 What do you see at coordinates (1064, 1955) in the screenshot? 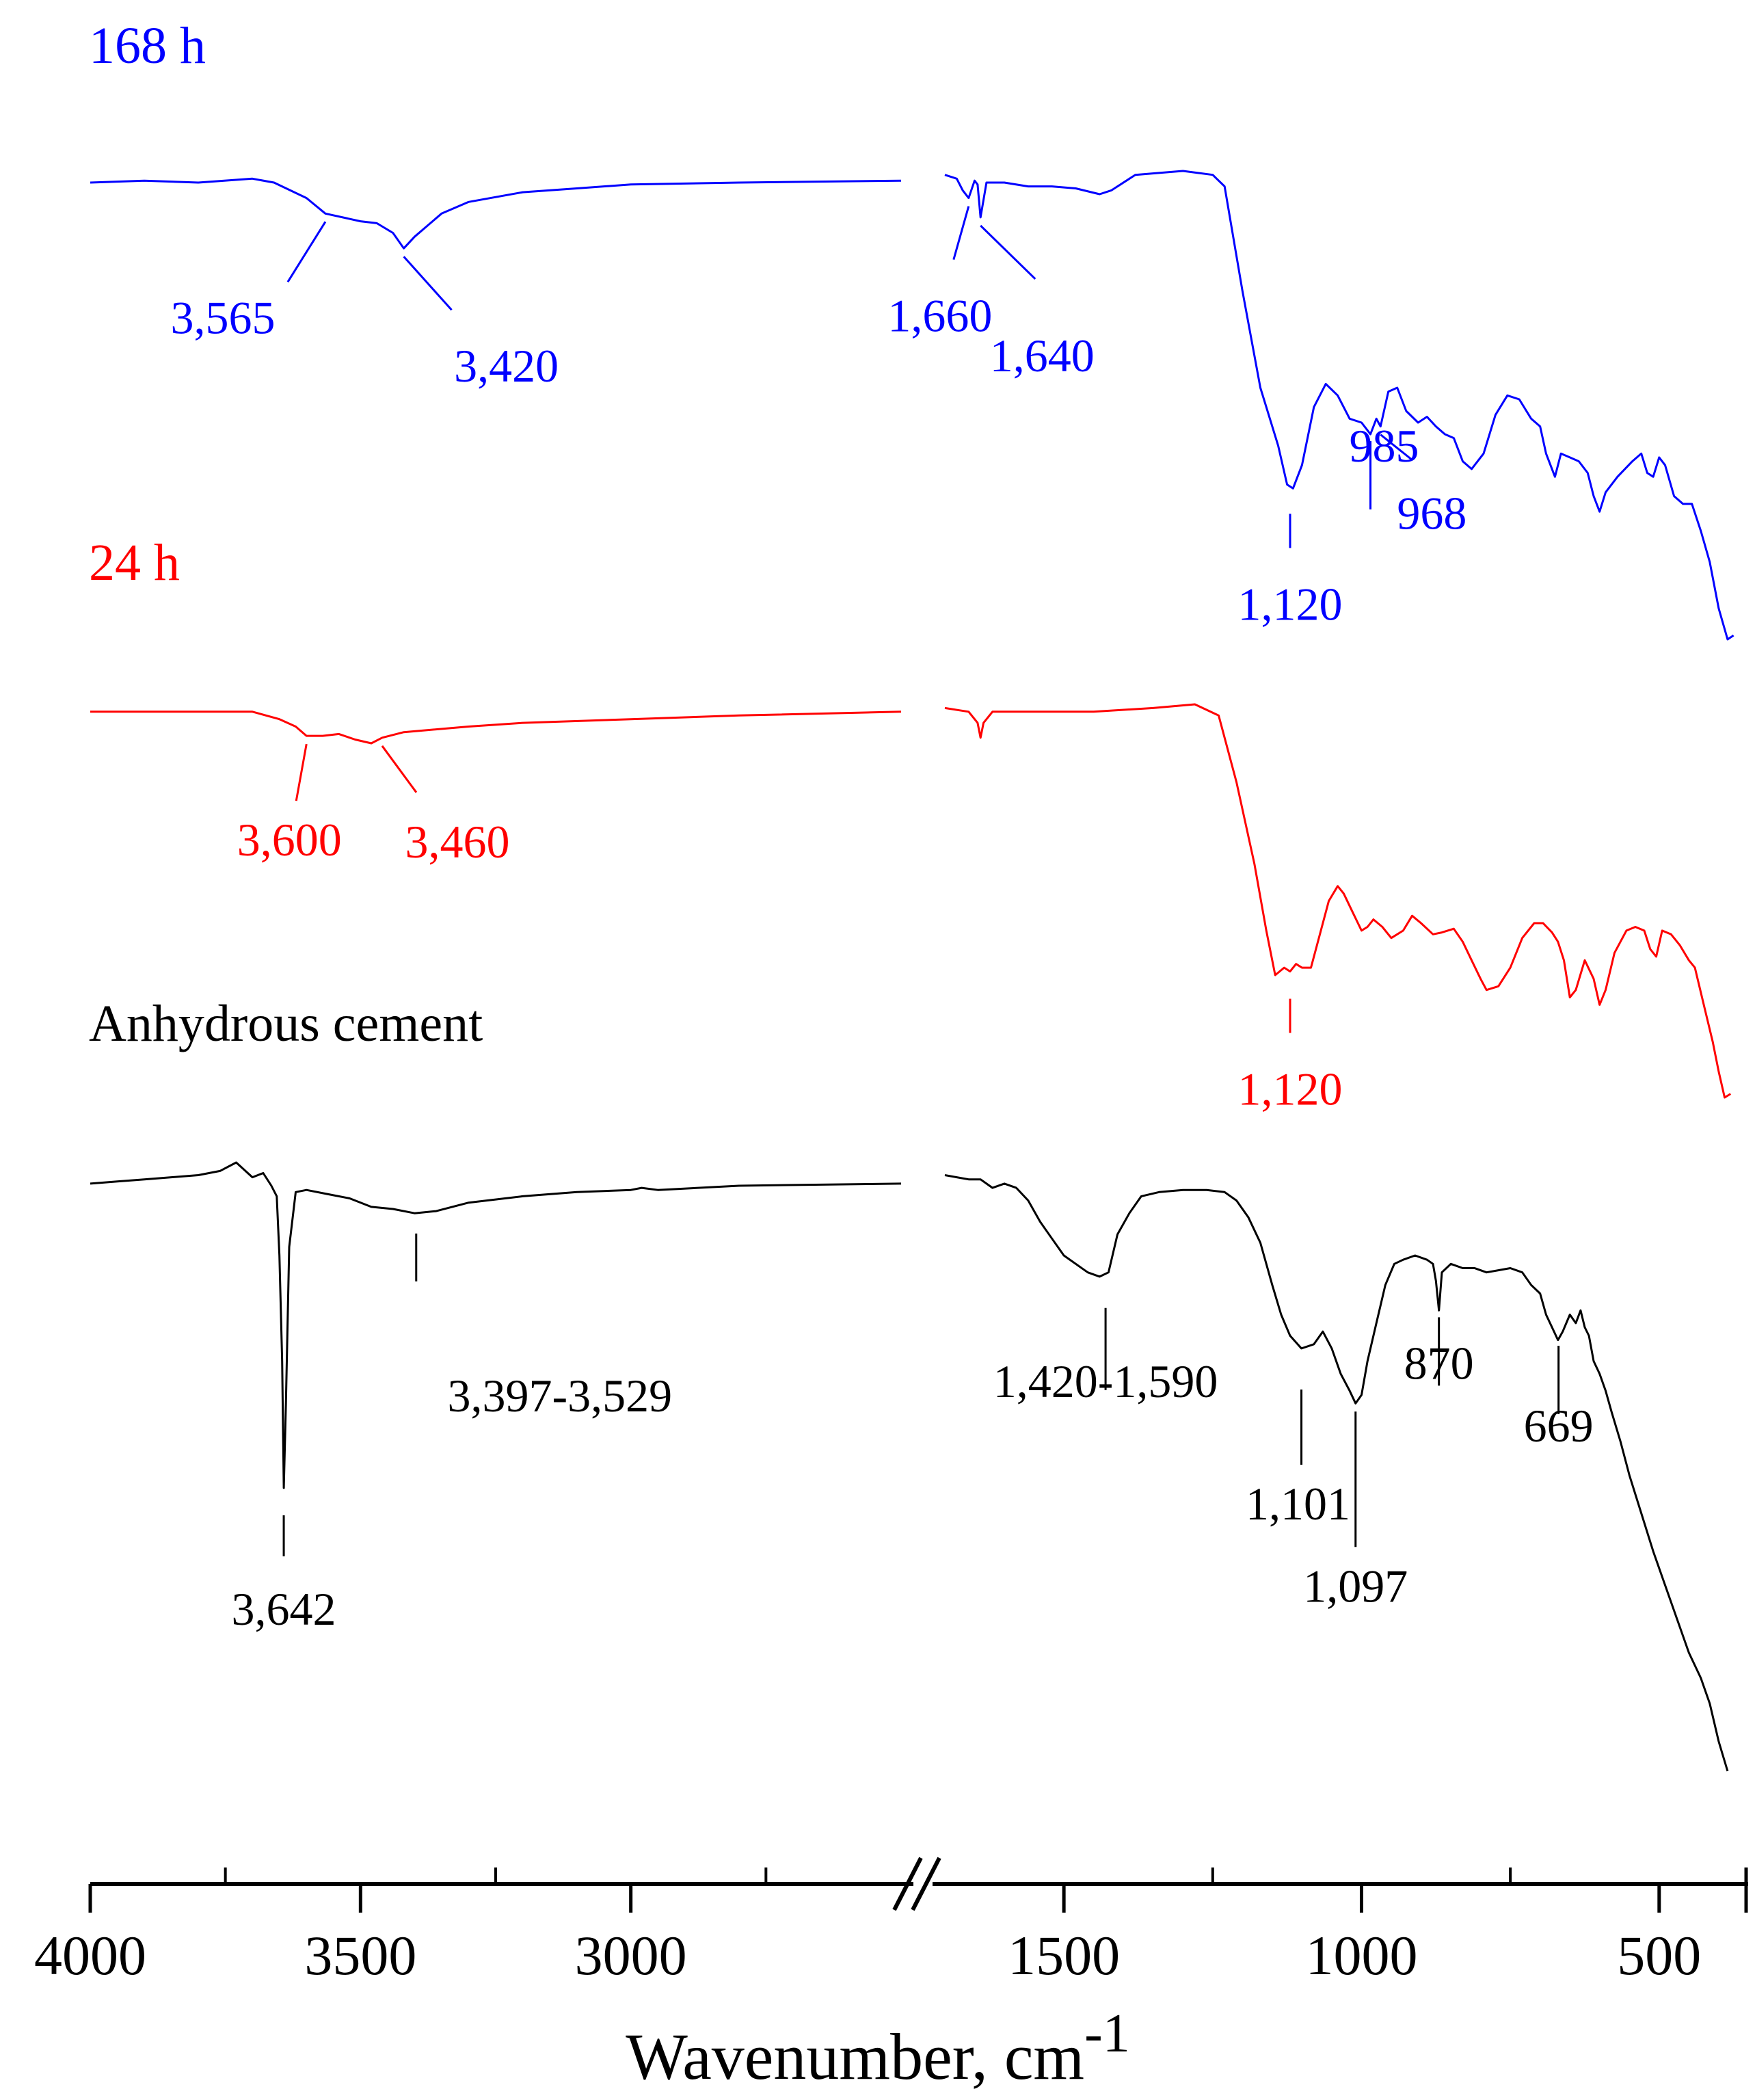
I see `x-tick-label: 1500` at bounding box center [1064, 1955].